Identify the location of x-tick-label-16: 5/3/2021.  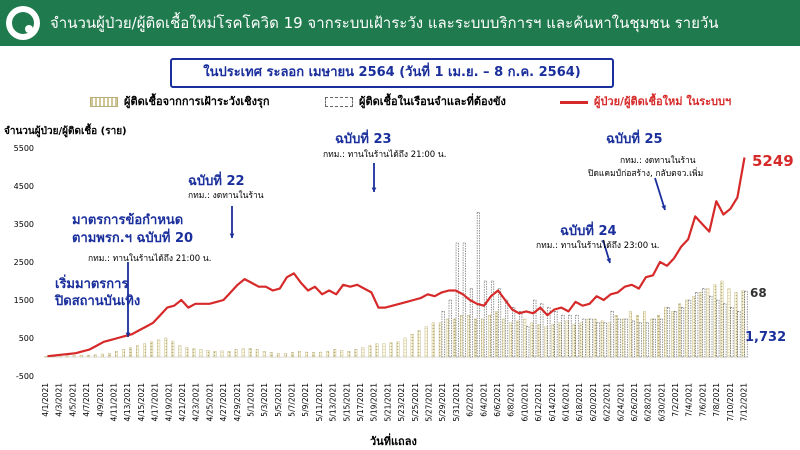
(264, 400).